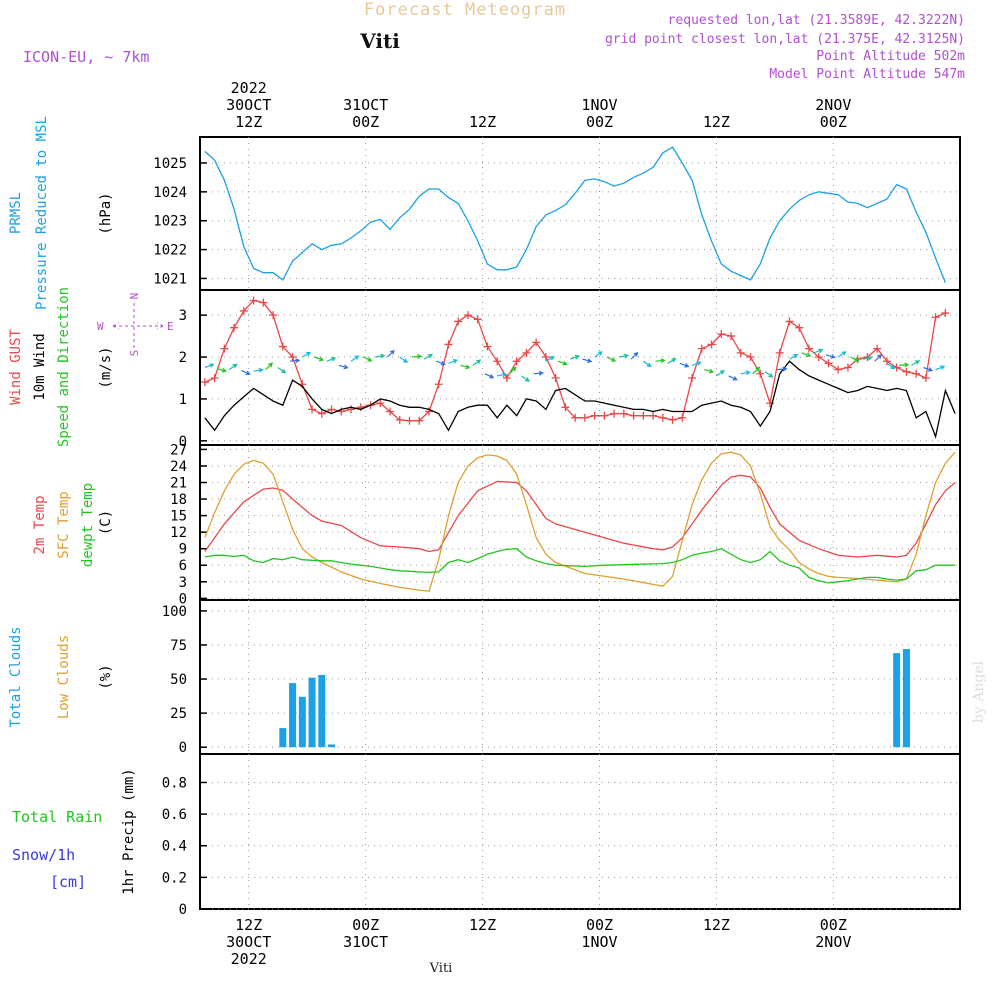  Describe the element at coordinates (170, 222) in the screenshot. I see `y-tick-label: 1023` at that location.